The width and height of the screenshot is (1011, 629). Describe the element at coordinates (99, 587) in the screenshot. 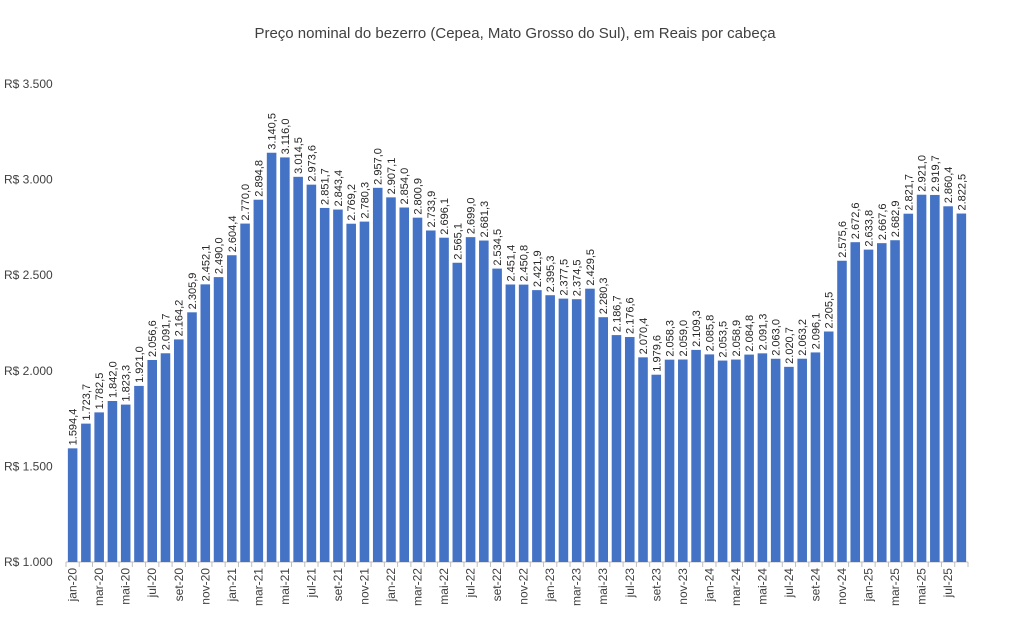

I see `x-tick-label: mar-20` at that location.